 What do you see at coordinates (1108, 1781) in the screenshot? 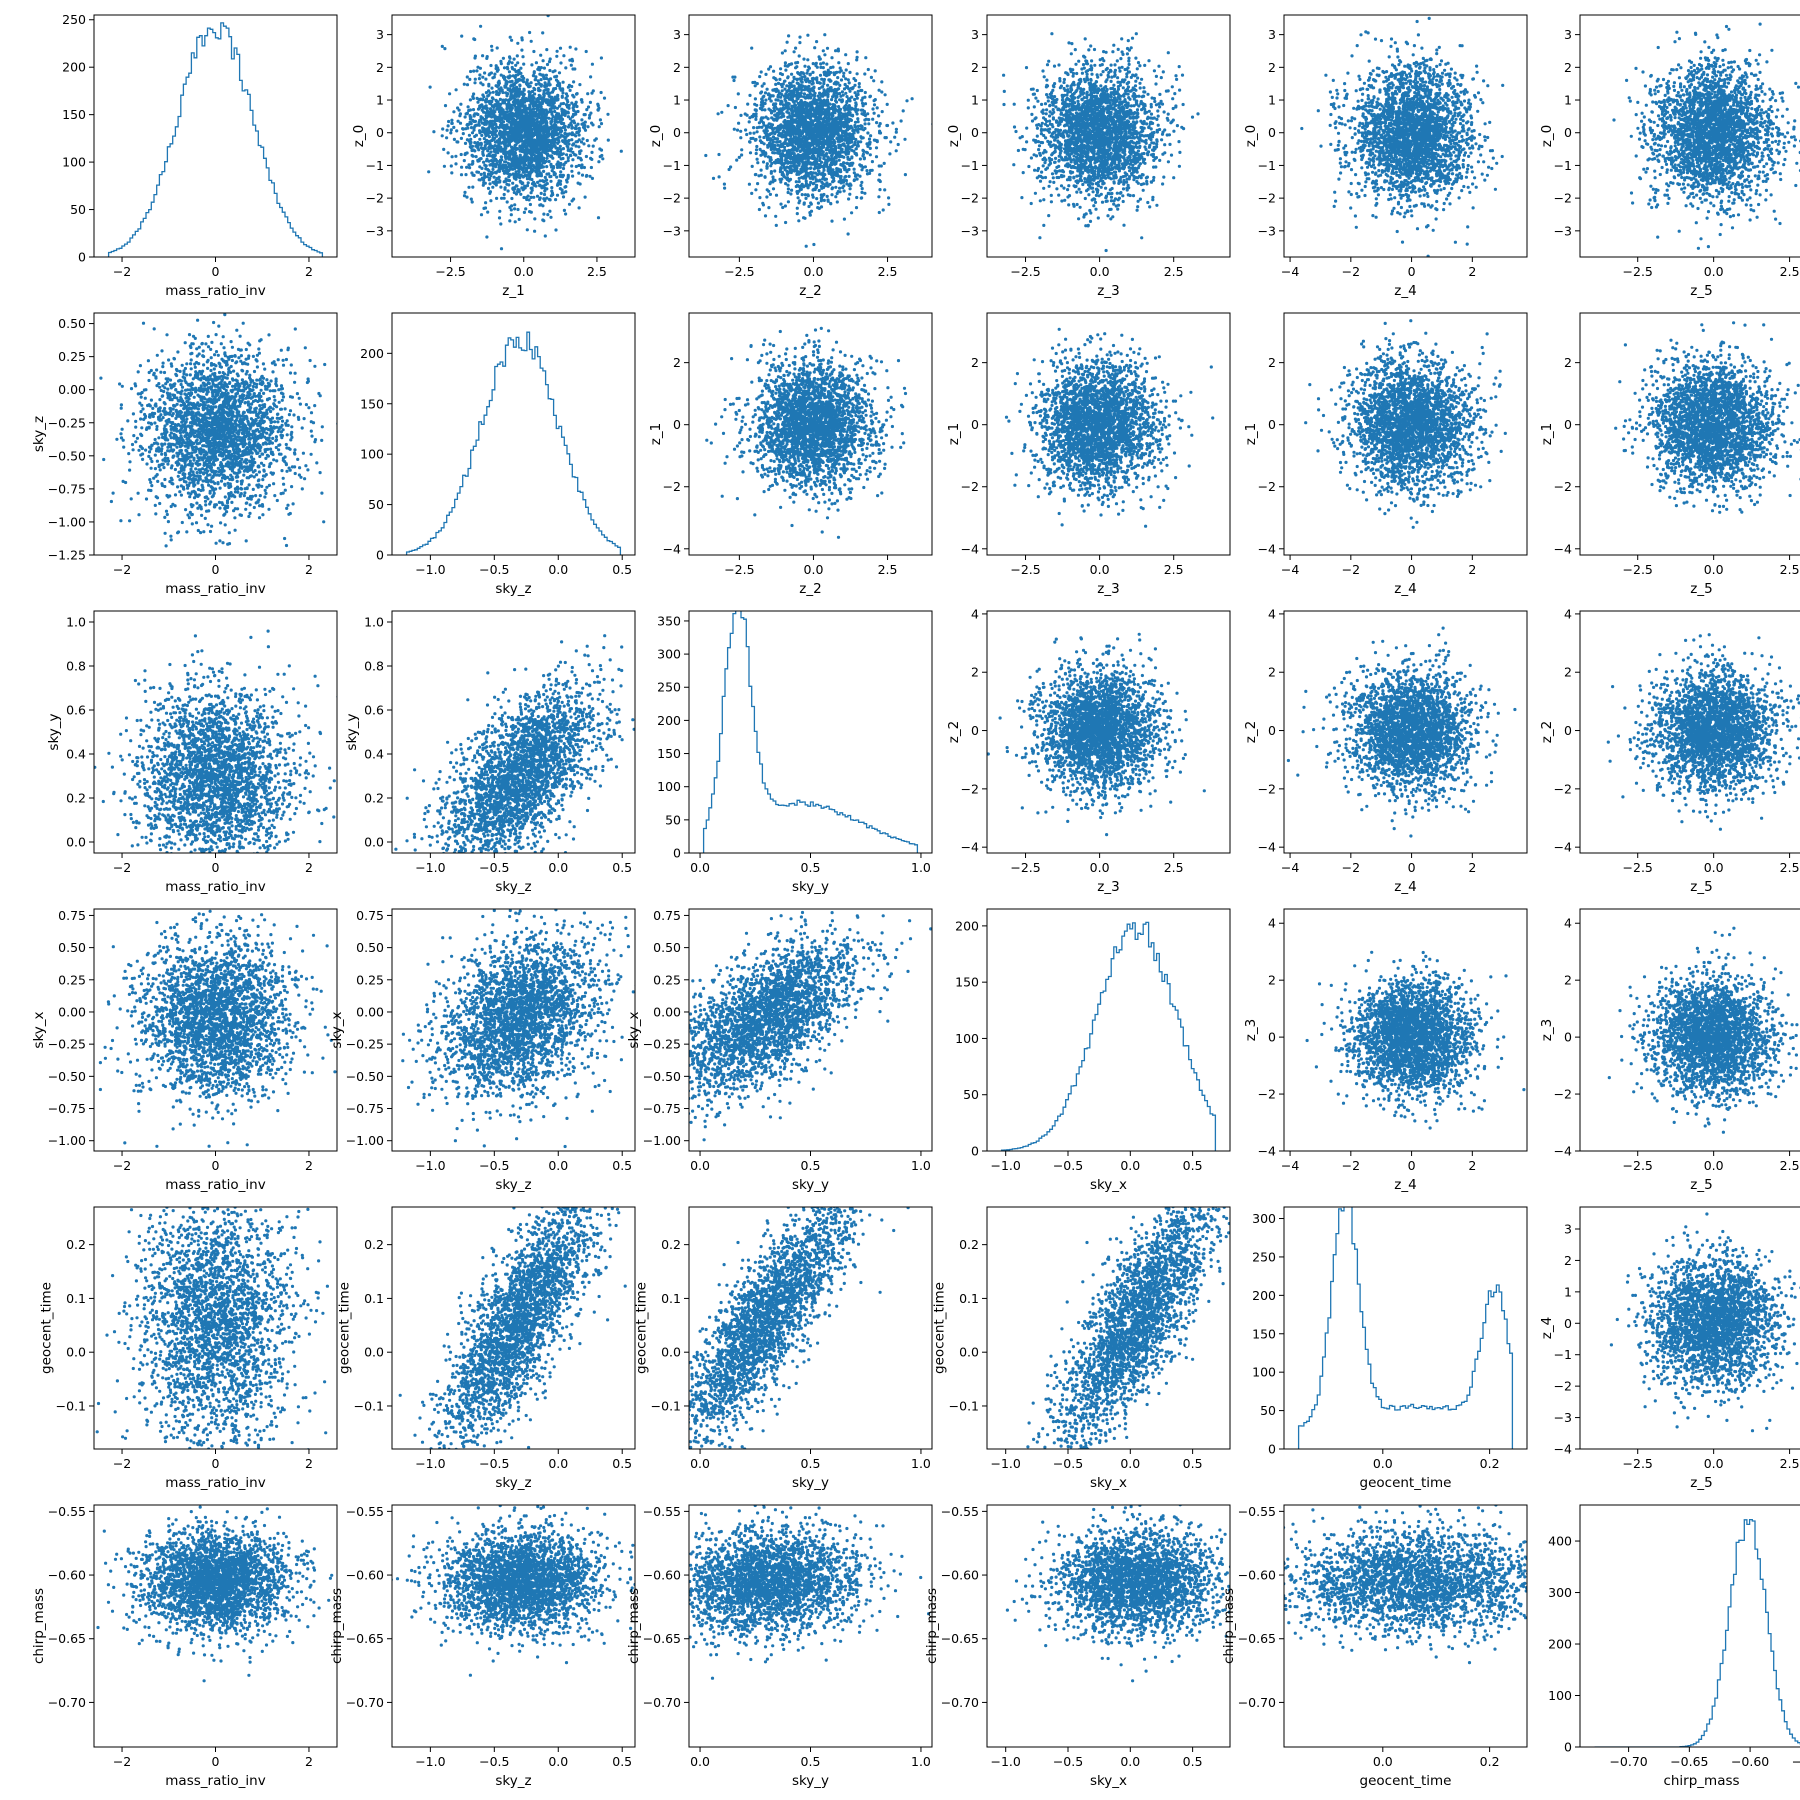
I see `x-axis-label: sky_x` at bounding box center [1108, 1781].